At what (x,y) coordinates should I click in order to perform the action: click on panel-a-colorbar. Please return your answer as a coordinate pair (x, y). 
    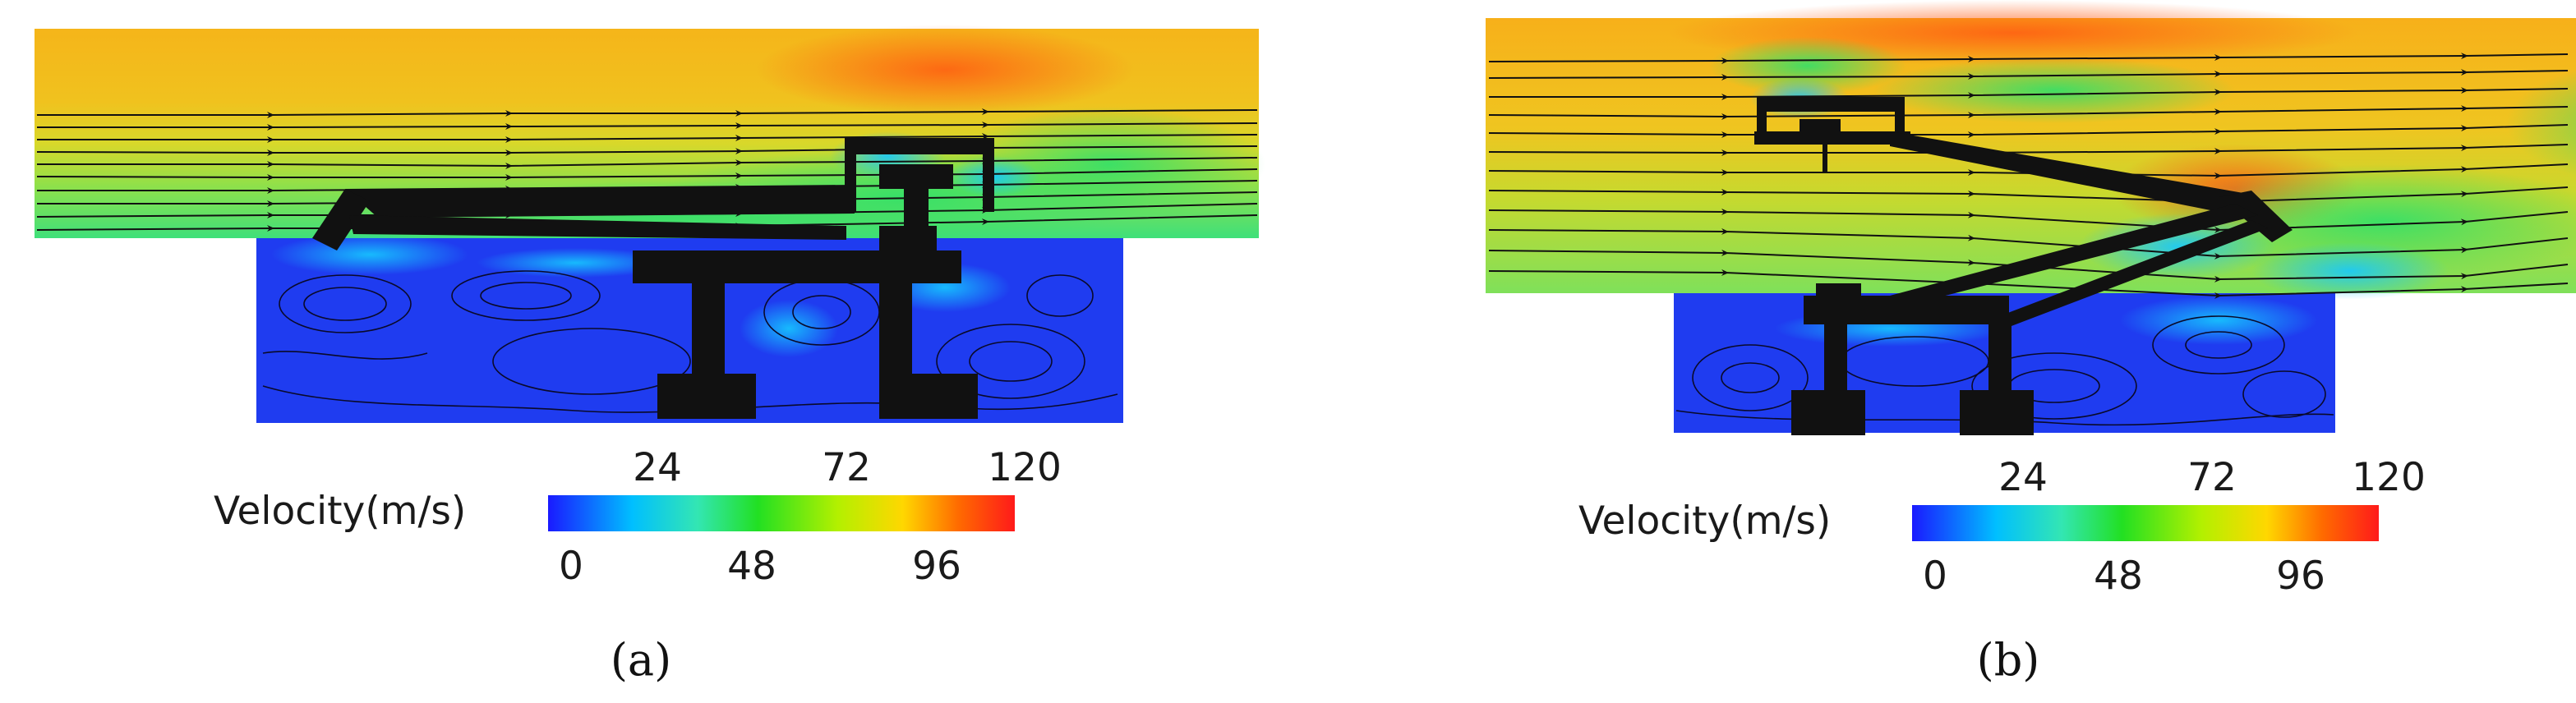
    Looking at the image, I should click on (781, 513).